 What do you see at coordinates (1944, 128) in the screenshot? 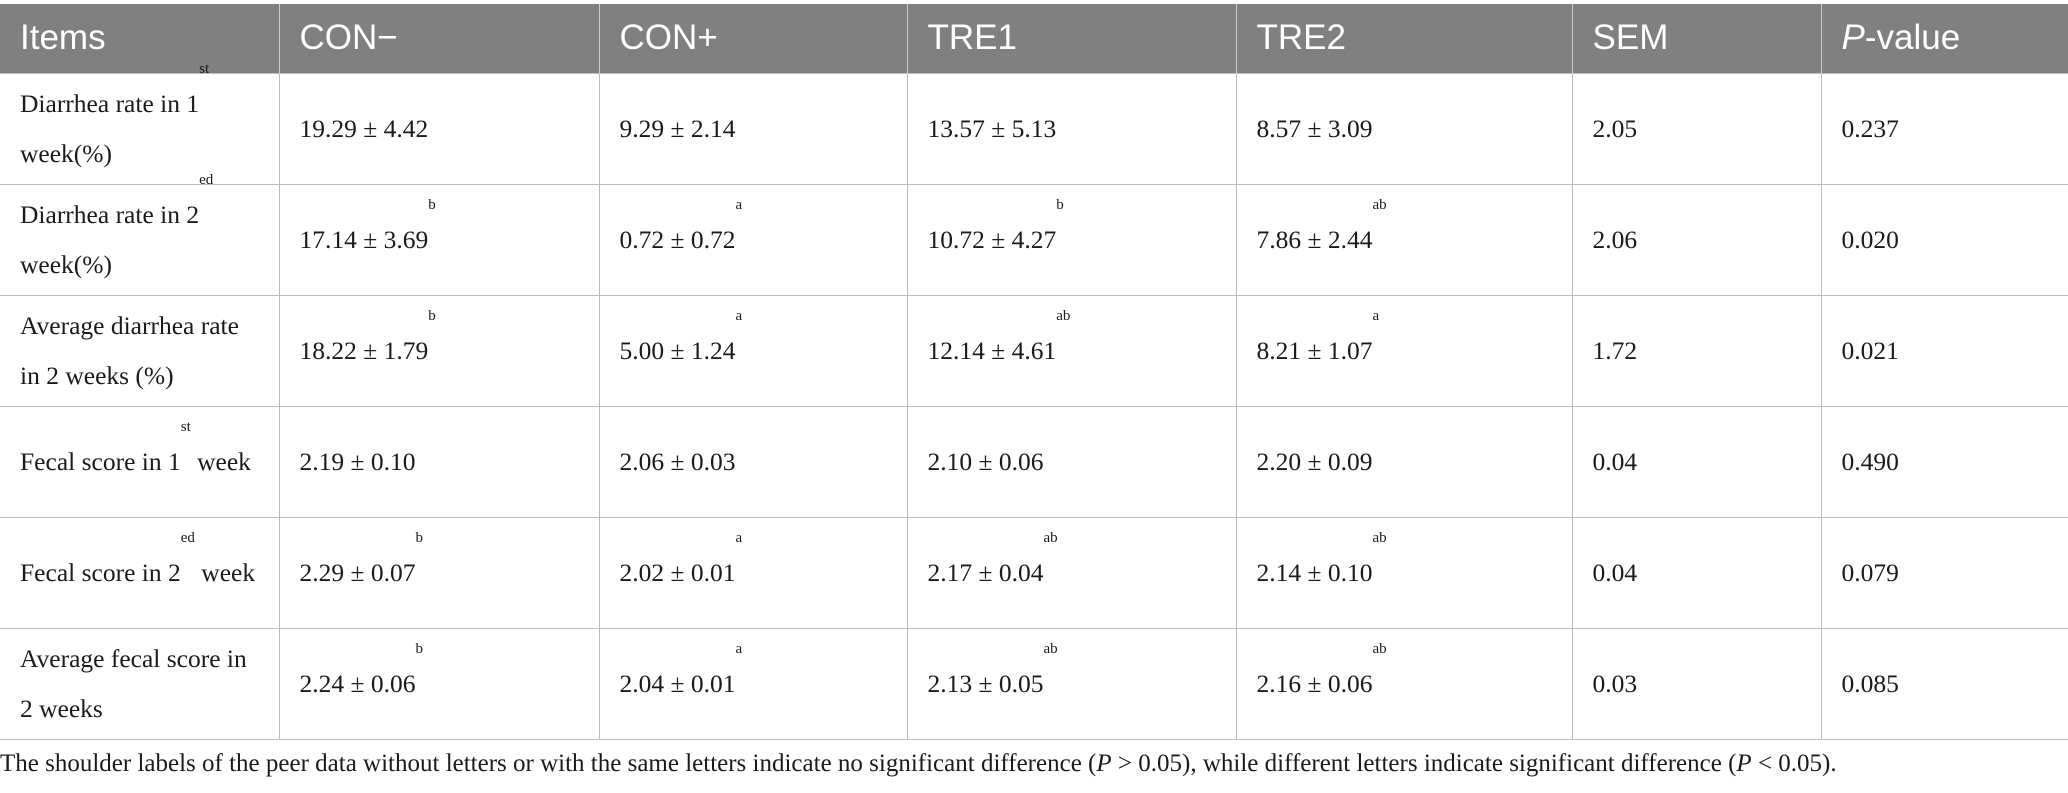
I see `table-cell: 0.237` at bounding box center [1944, 128].